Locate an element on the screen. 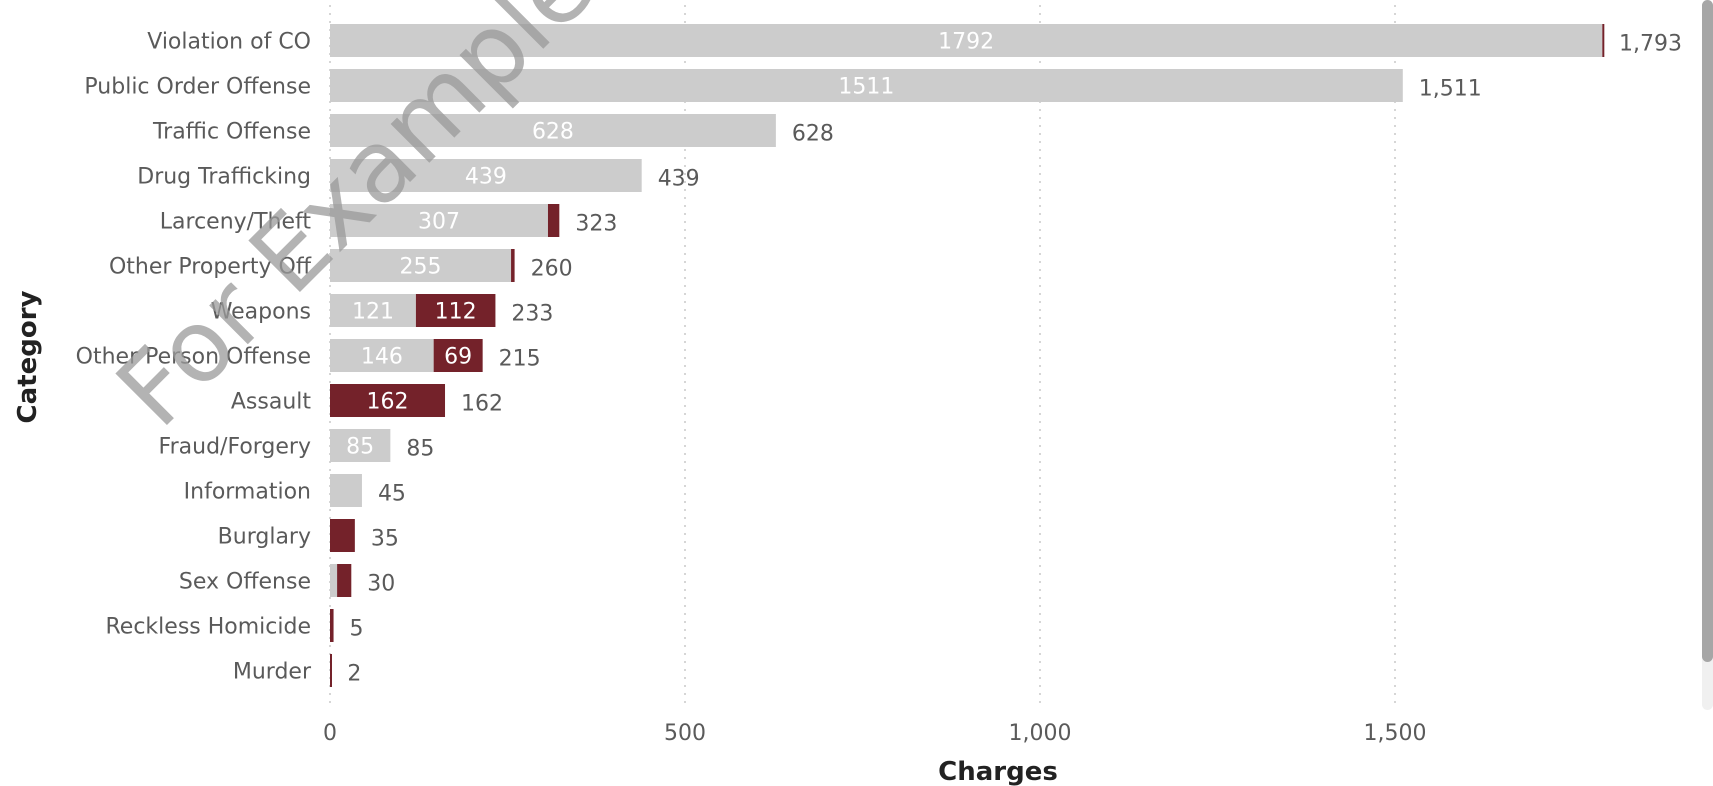 This screenshot has height=786, width=1713. category-label: Murder is located at coordinates (272, 672).